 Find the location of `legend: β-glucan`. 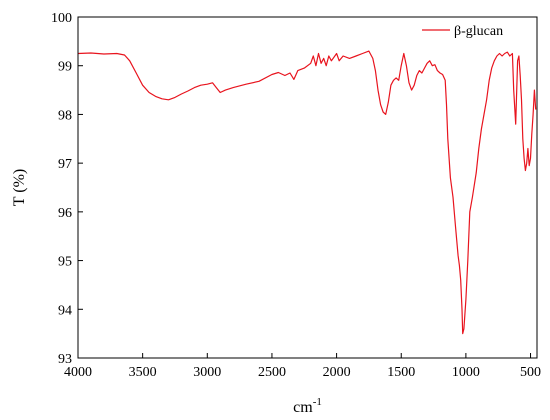

legend: β-glucan is located at coordinates (462, 31).